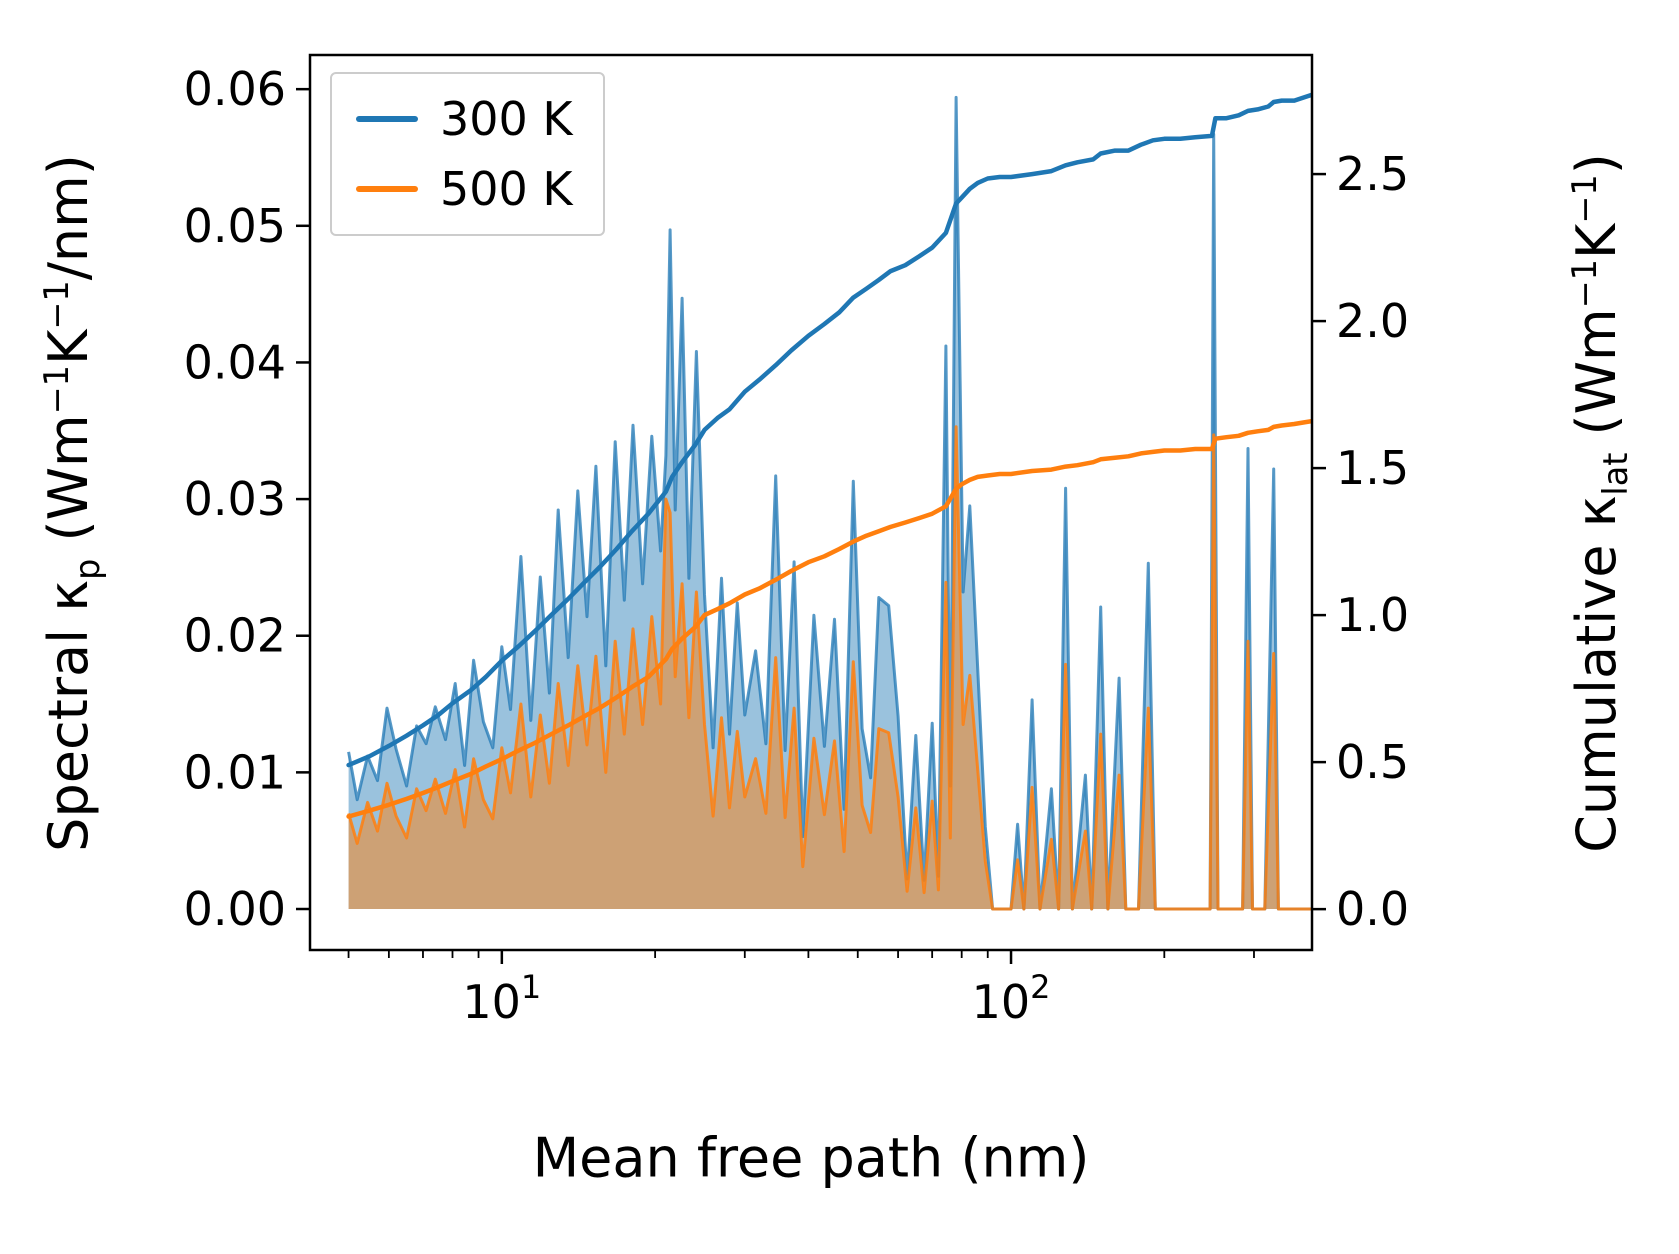  I want to click on y-left-tick-label: 0.03, so click(235, 499).